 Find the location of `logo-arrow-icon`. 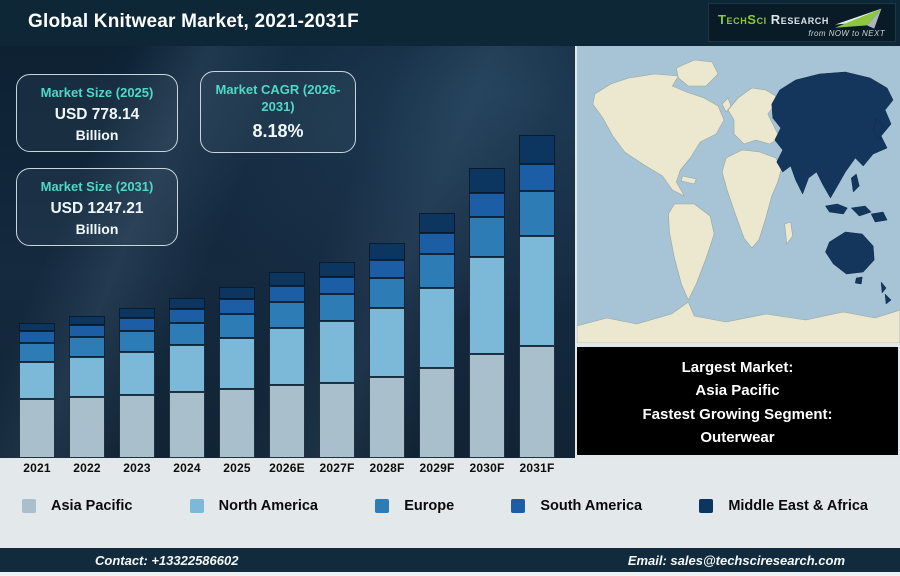

logo-arrow-icon is located at coordinates (858, 18).